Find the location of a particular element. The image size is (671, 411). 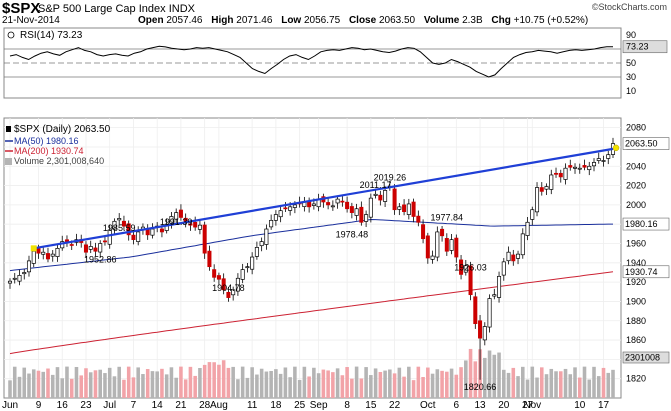

rsi-line is located at coordinates (311, 61).